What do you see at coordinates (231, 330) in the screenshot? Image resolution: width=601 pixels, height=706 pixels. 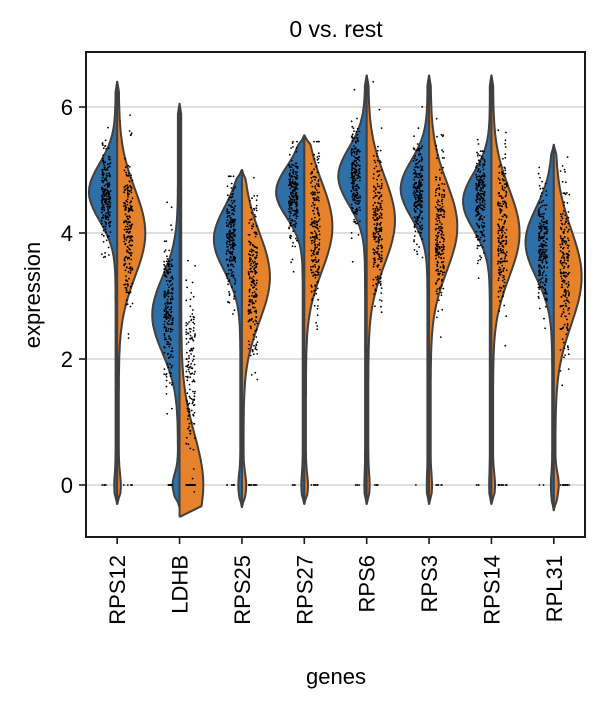 I see `points-left-RPS25` at bounding box center [231, 330].